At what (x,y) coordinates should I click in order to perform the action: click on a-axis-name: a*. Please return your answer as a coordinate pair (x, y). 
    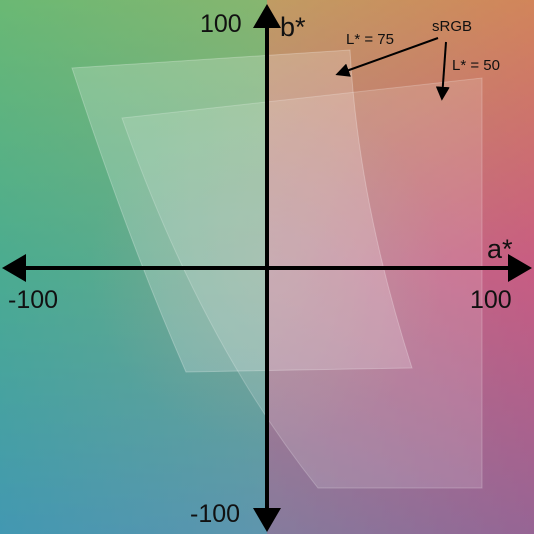
    Looking at the image, I should click on (500, 249).